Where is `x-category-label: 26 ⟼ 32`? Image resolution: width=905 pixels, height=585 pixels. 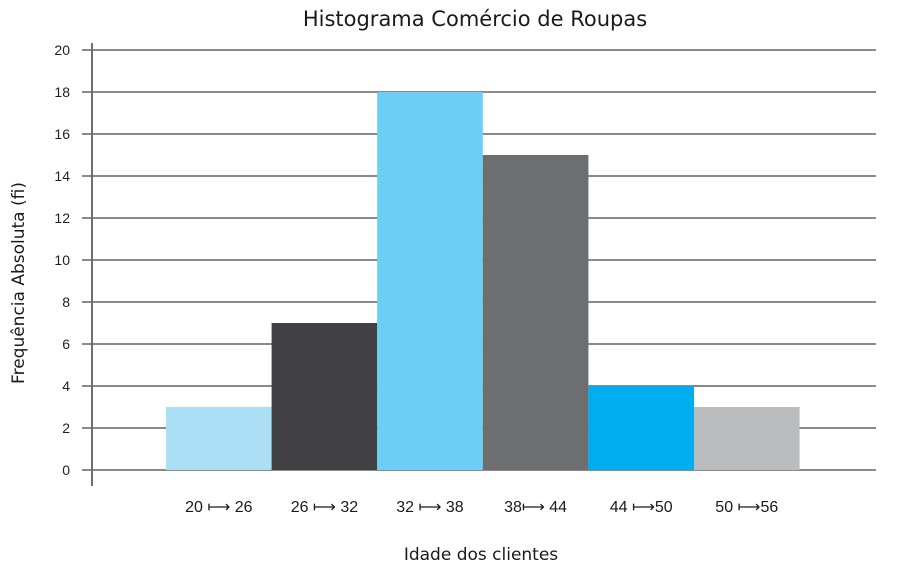
x-category-label: 26 ⟼ 32 is located at coordinates (325, 507).